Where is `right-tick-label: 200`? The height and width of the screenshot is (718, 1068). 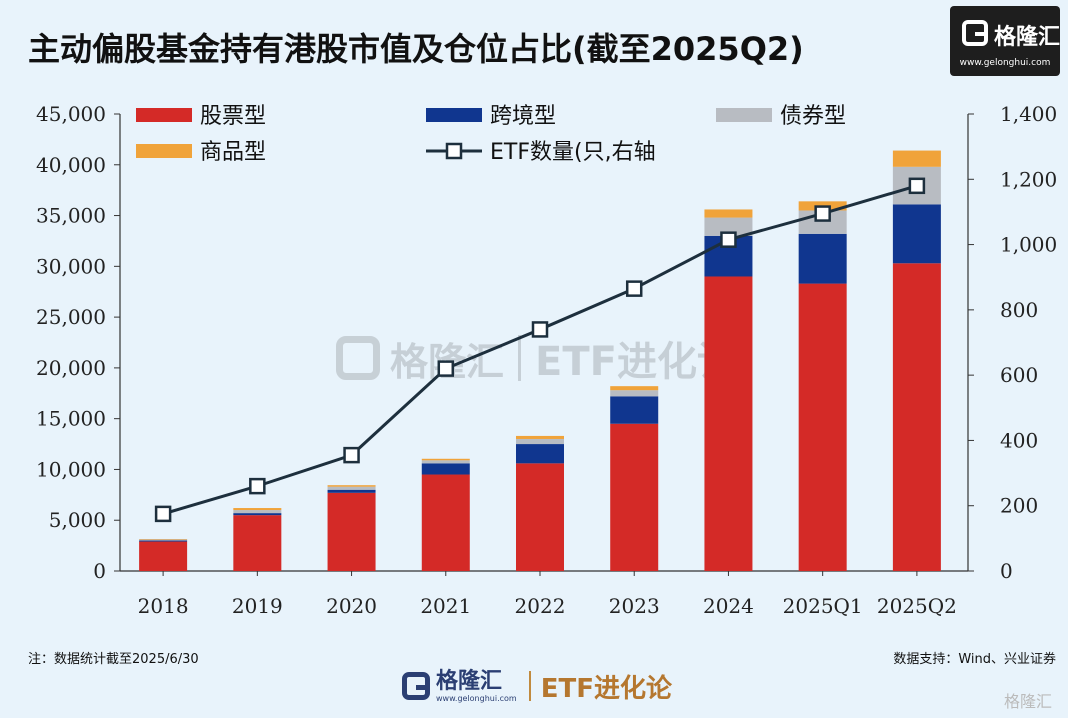
right-tick-label: 200 is located at coordinates (1019, 506).